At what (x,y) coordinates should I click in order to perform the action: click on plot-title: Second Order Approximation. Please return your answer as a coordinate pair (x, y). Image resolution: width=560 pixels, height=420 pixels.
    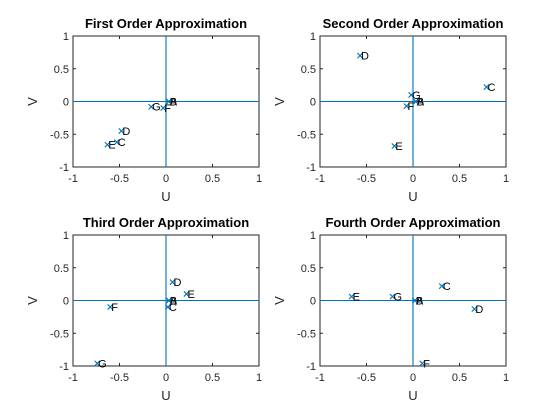
    Looking at the image, I should click on (413, 23).